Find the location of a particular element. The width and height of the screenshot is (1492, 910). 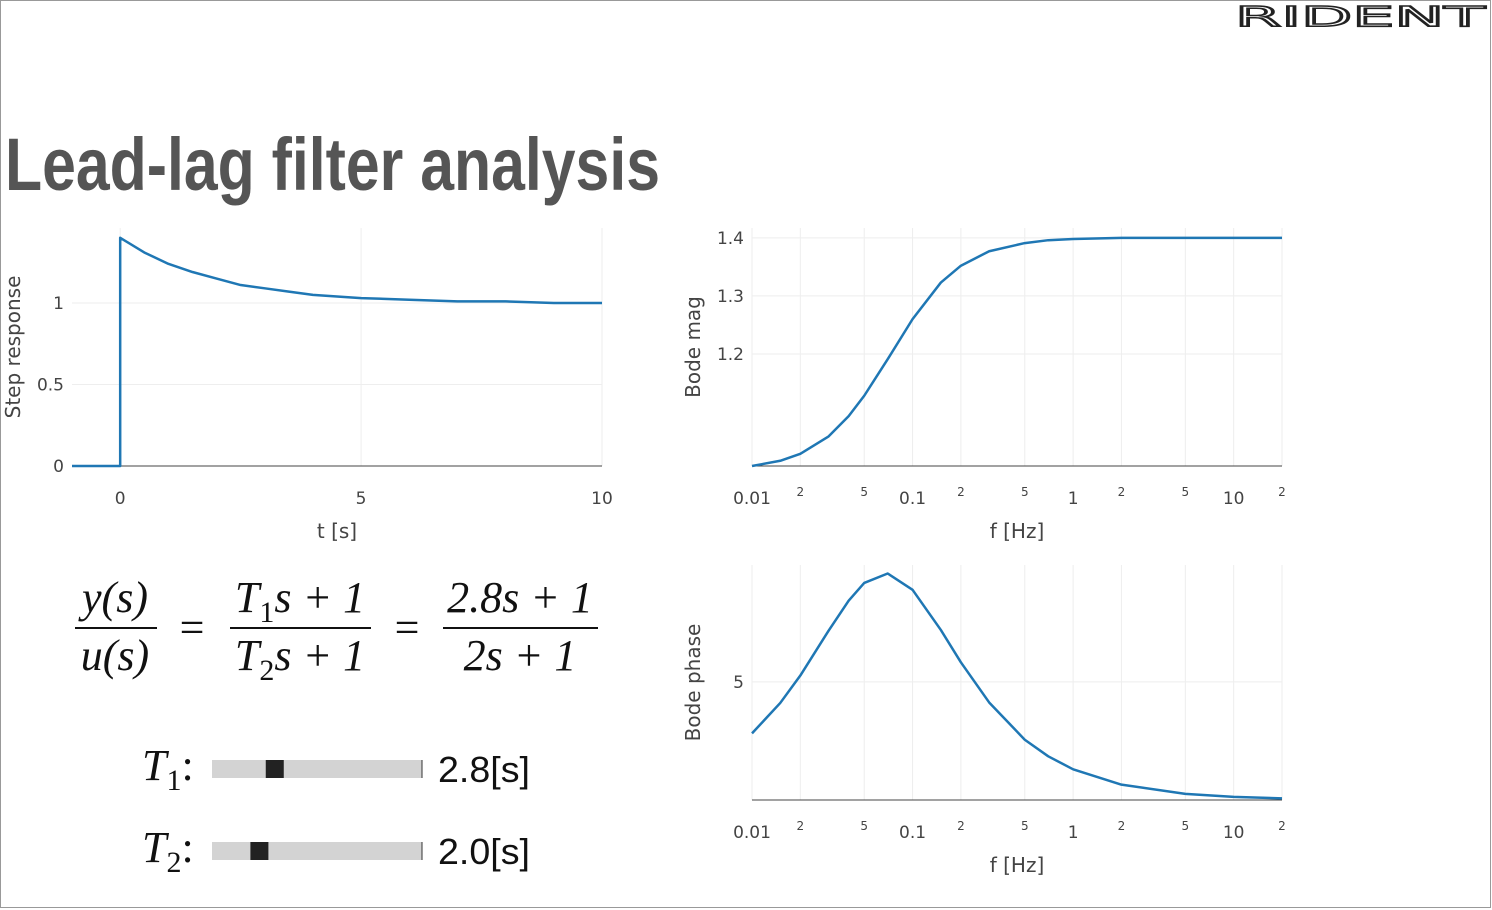

y-tick-label: 5 is located at coordinates (738, 683).